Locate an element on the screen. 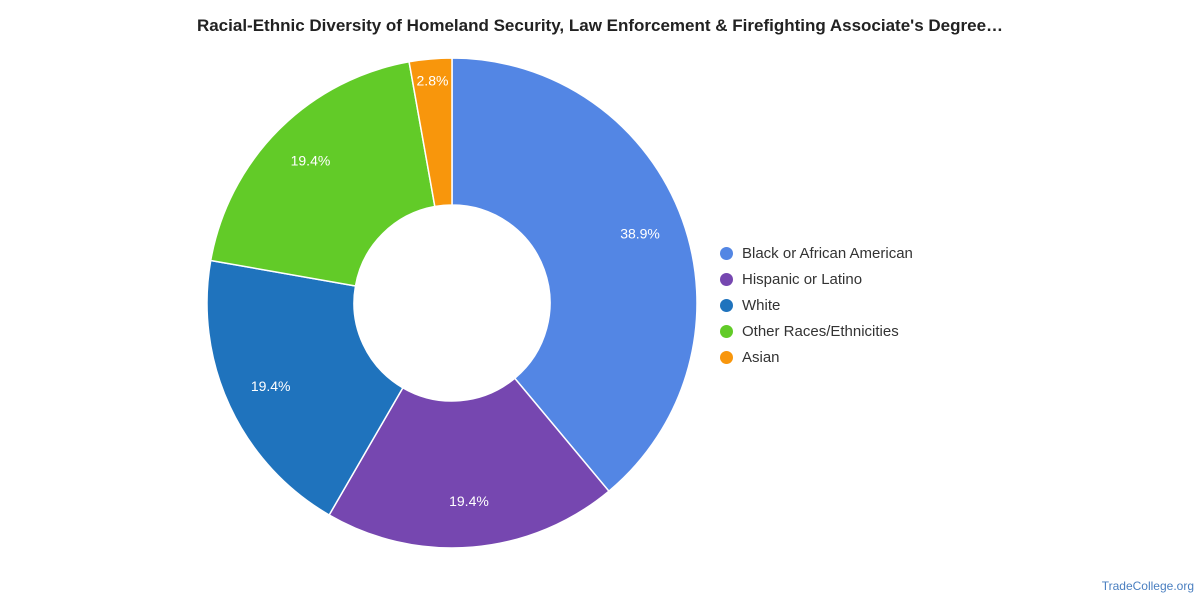 The height and width of the screenshot is (600, 1200). legend-item-other-races-ethnicities: Other Races/Ethnicities is located at coordinates (816, 331).